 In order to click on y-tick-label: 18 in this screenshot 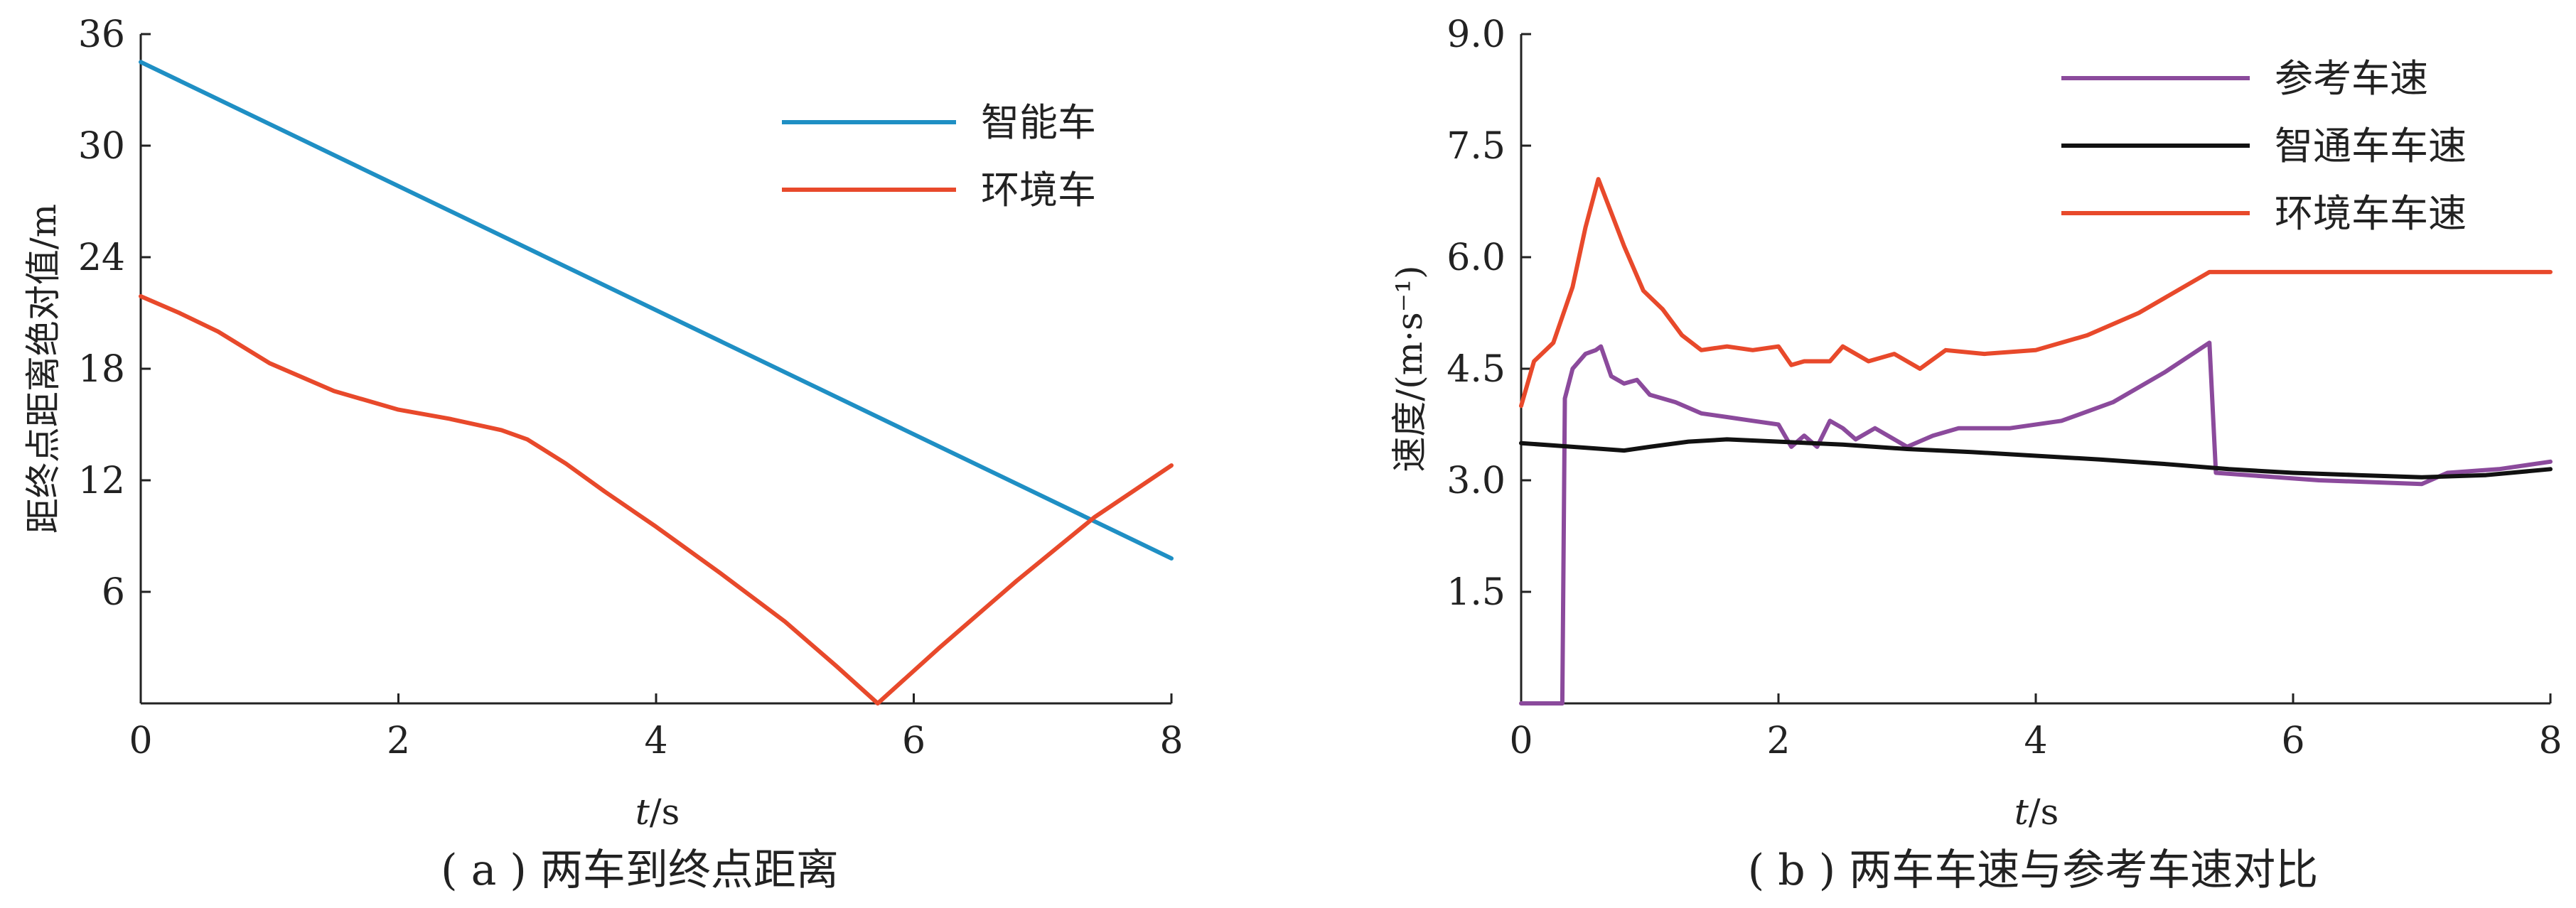, I will do `click(101, 369)`.